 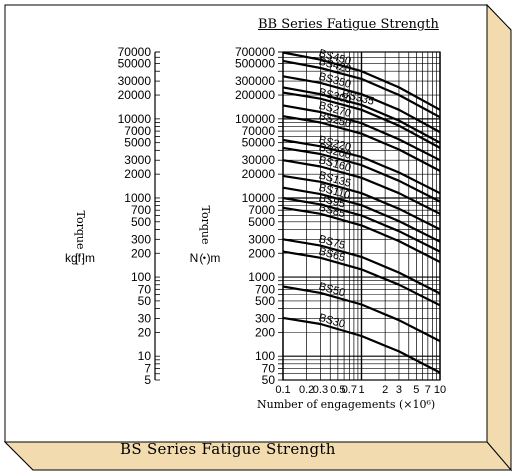 What do you see at coordinates (269, 368) in the screenshot?
I see `right-axis-tick-label: 70` at bounding box center [269, 368].